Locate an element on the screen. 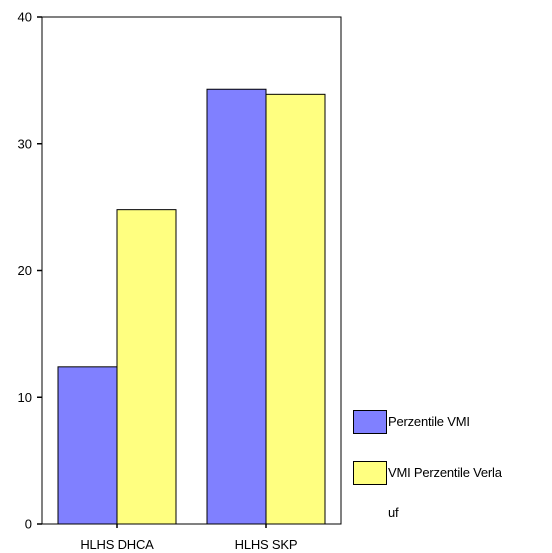  legend-item-perzentile-vmi: Perzentile VMI is located at coordinates (450, 422).